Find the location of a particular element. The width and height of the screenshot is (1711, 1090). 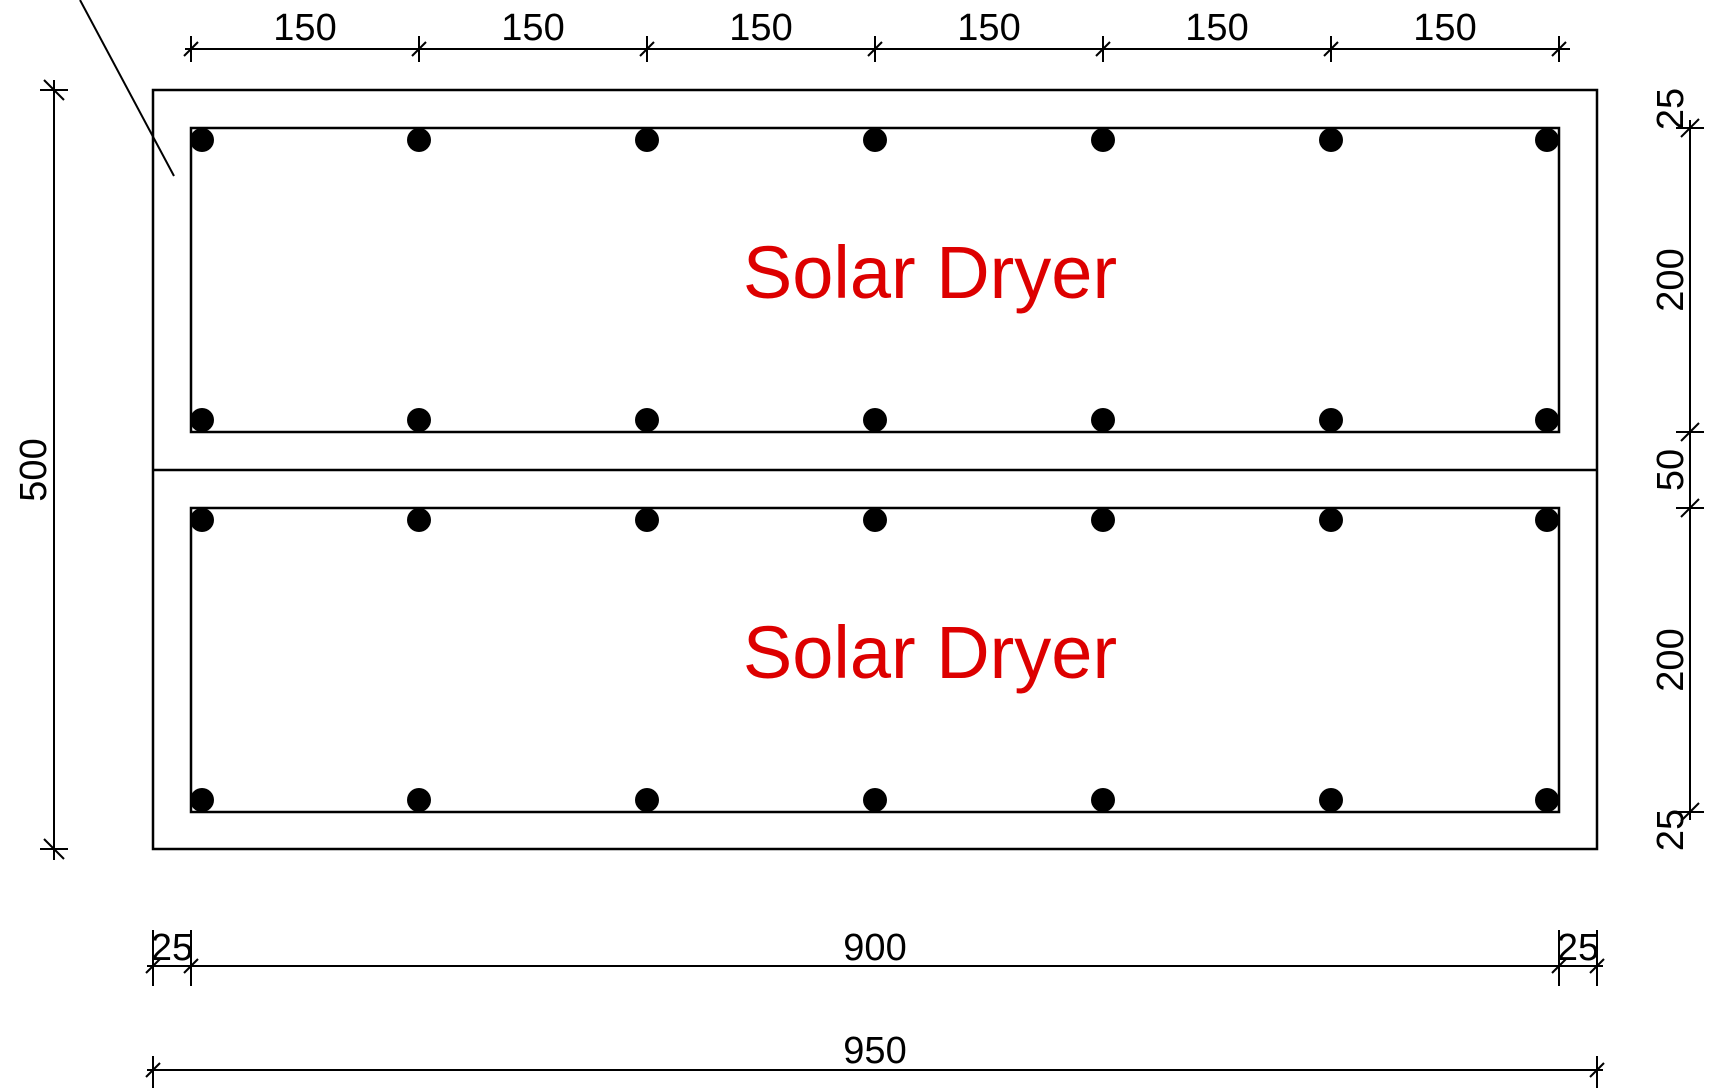

left-dim-overall: 500 is located at coordinates (34, 469).